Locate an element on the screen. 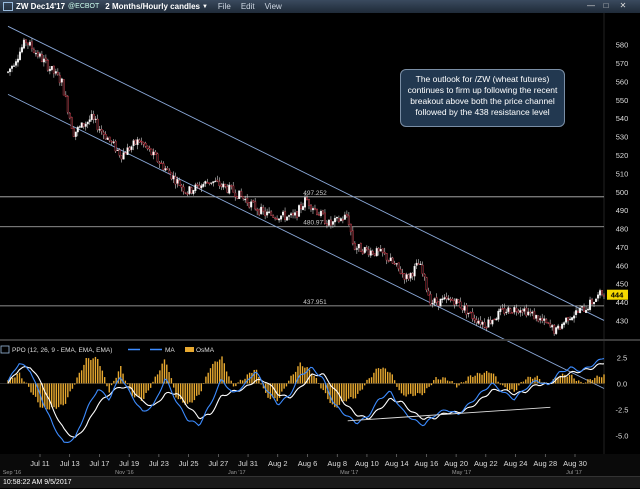 Image resolution: width=640 pixels, height=489 pixels. chart-icon is located at coordinates (8, 6).